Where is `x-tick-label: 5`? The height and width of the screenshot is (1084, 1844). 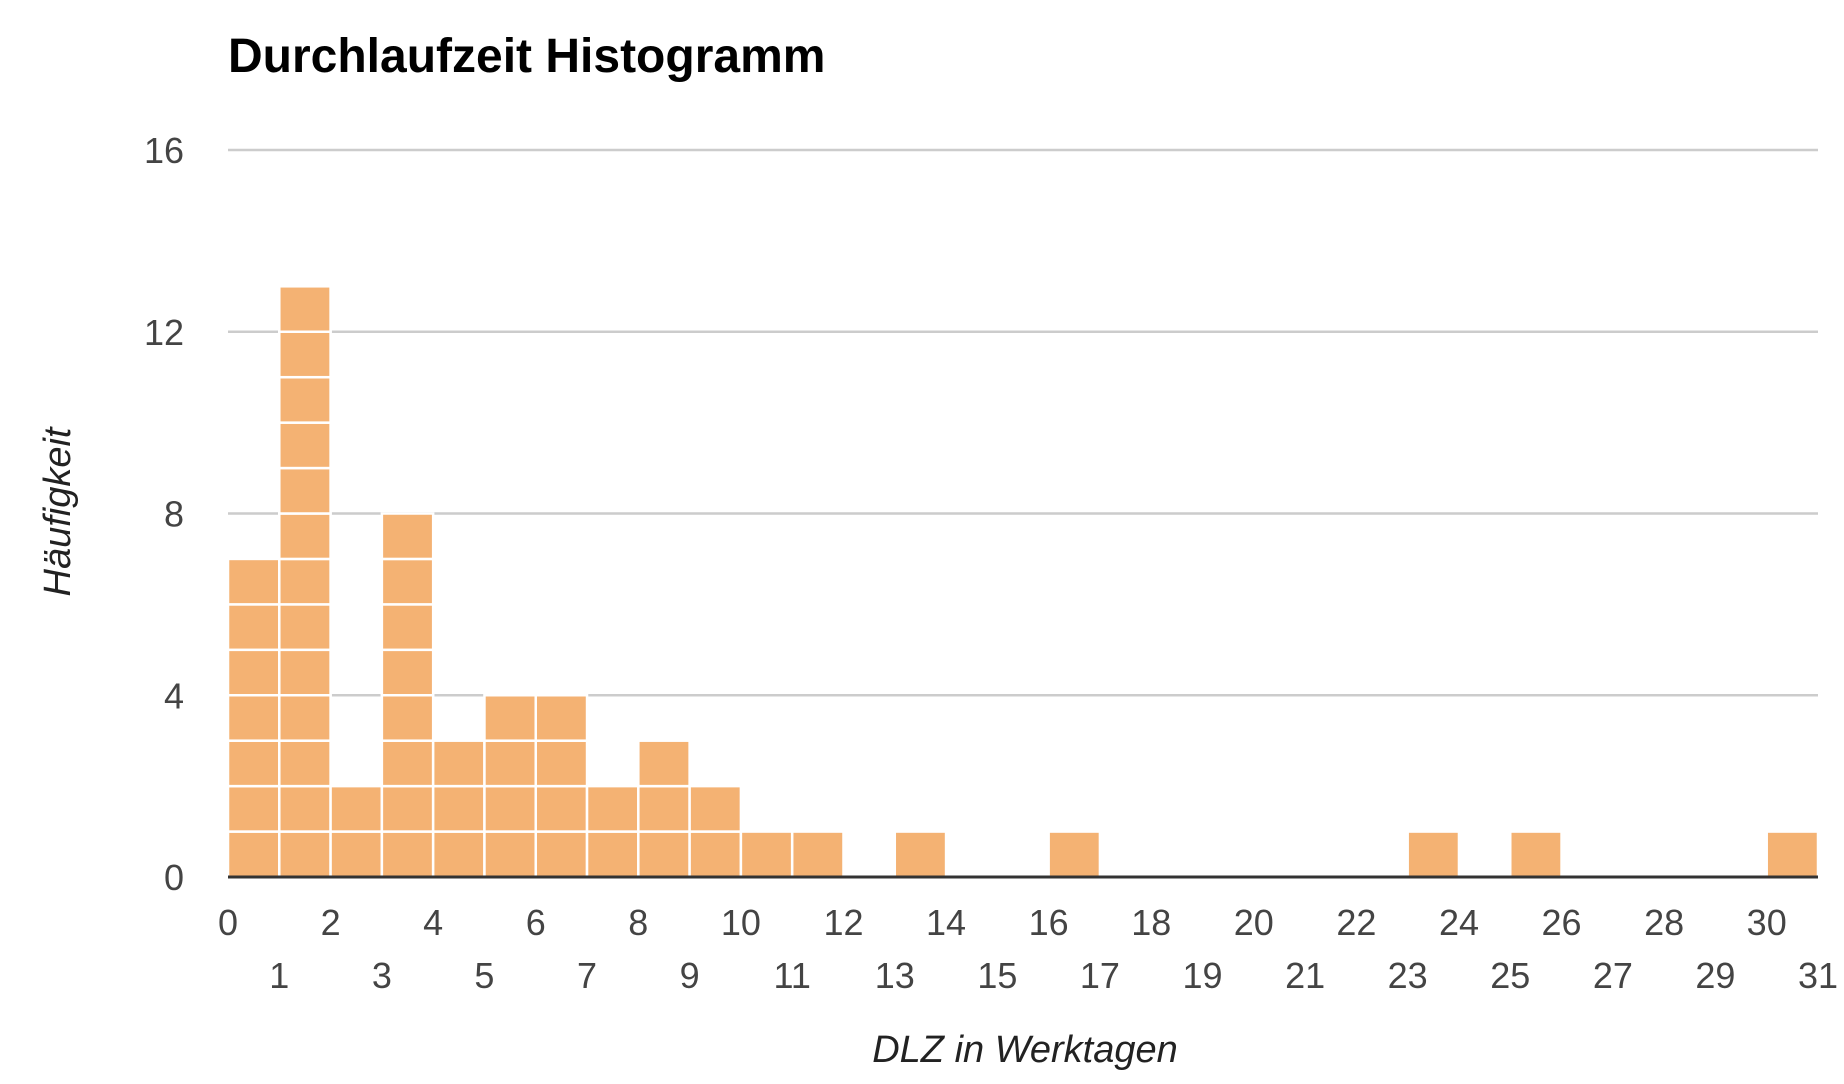
x-tick-label: 5 is located at coordinates (484, 975).